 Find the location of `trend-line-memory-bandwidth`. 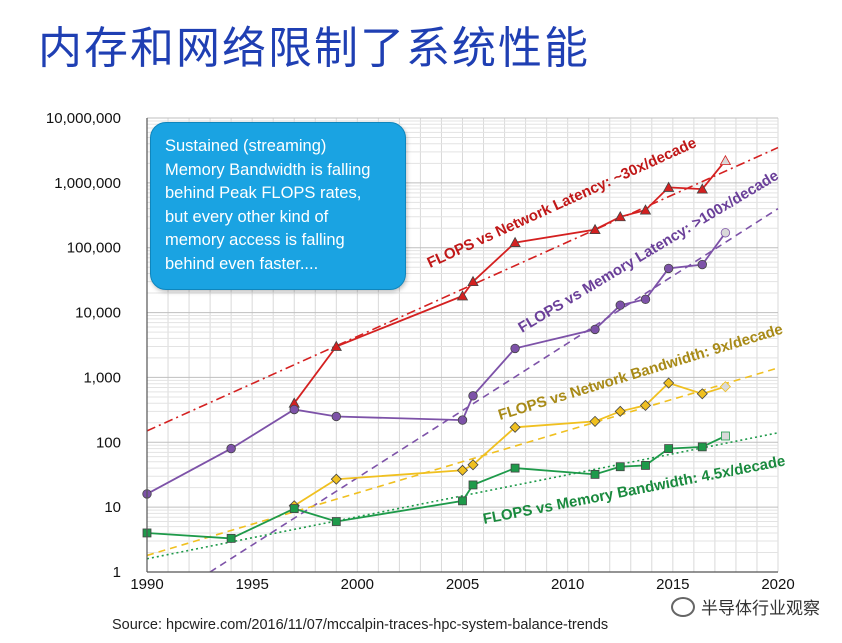

trend-line-memory-bandwidth is located at coordinates (462, 496).